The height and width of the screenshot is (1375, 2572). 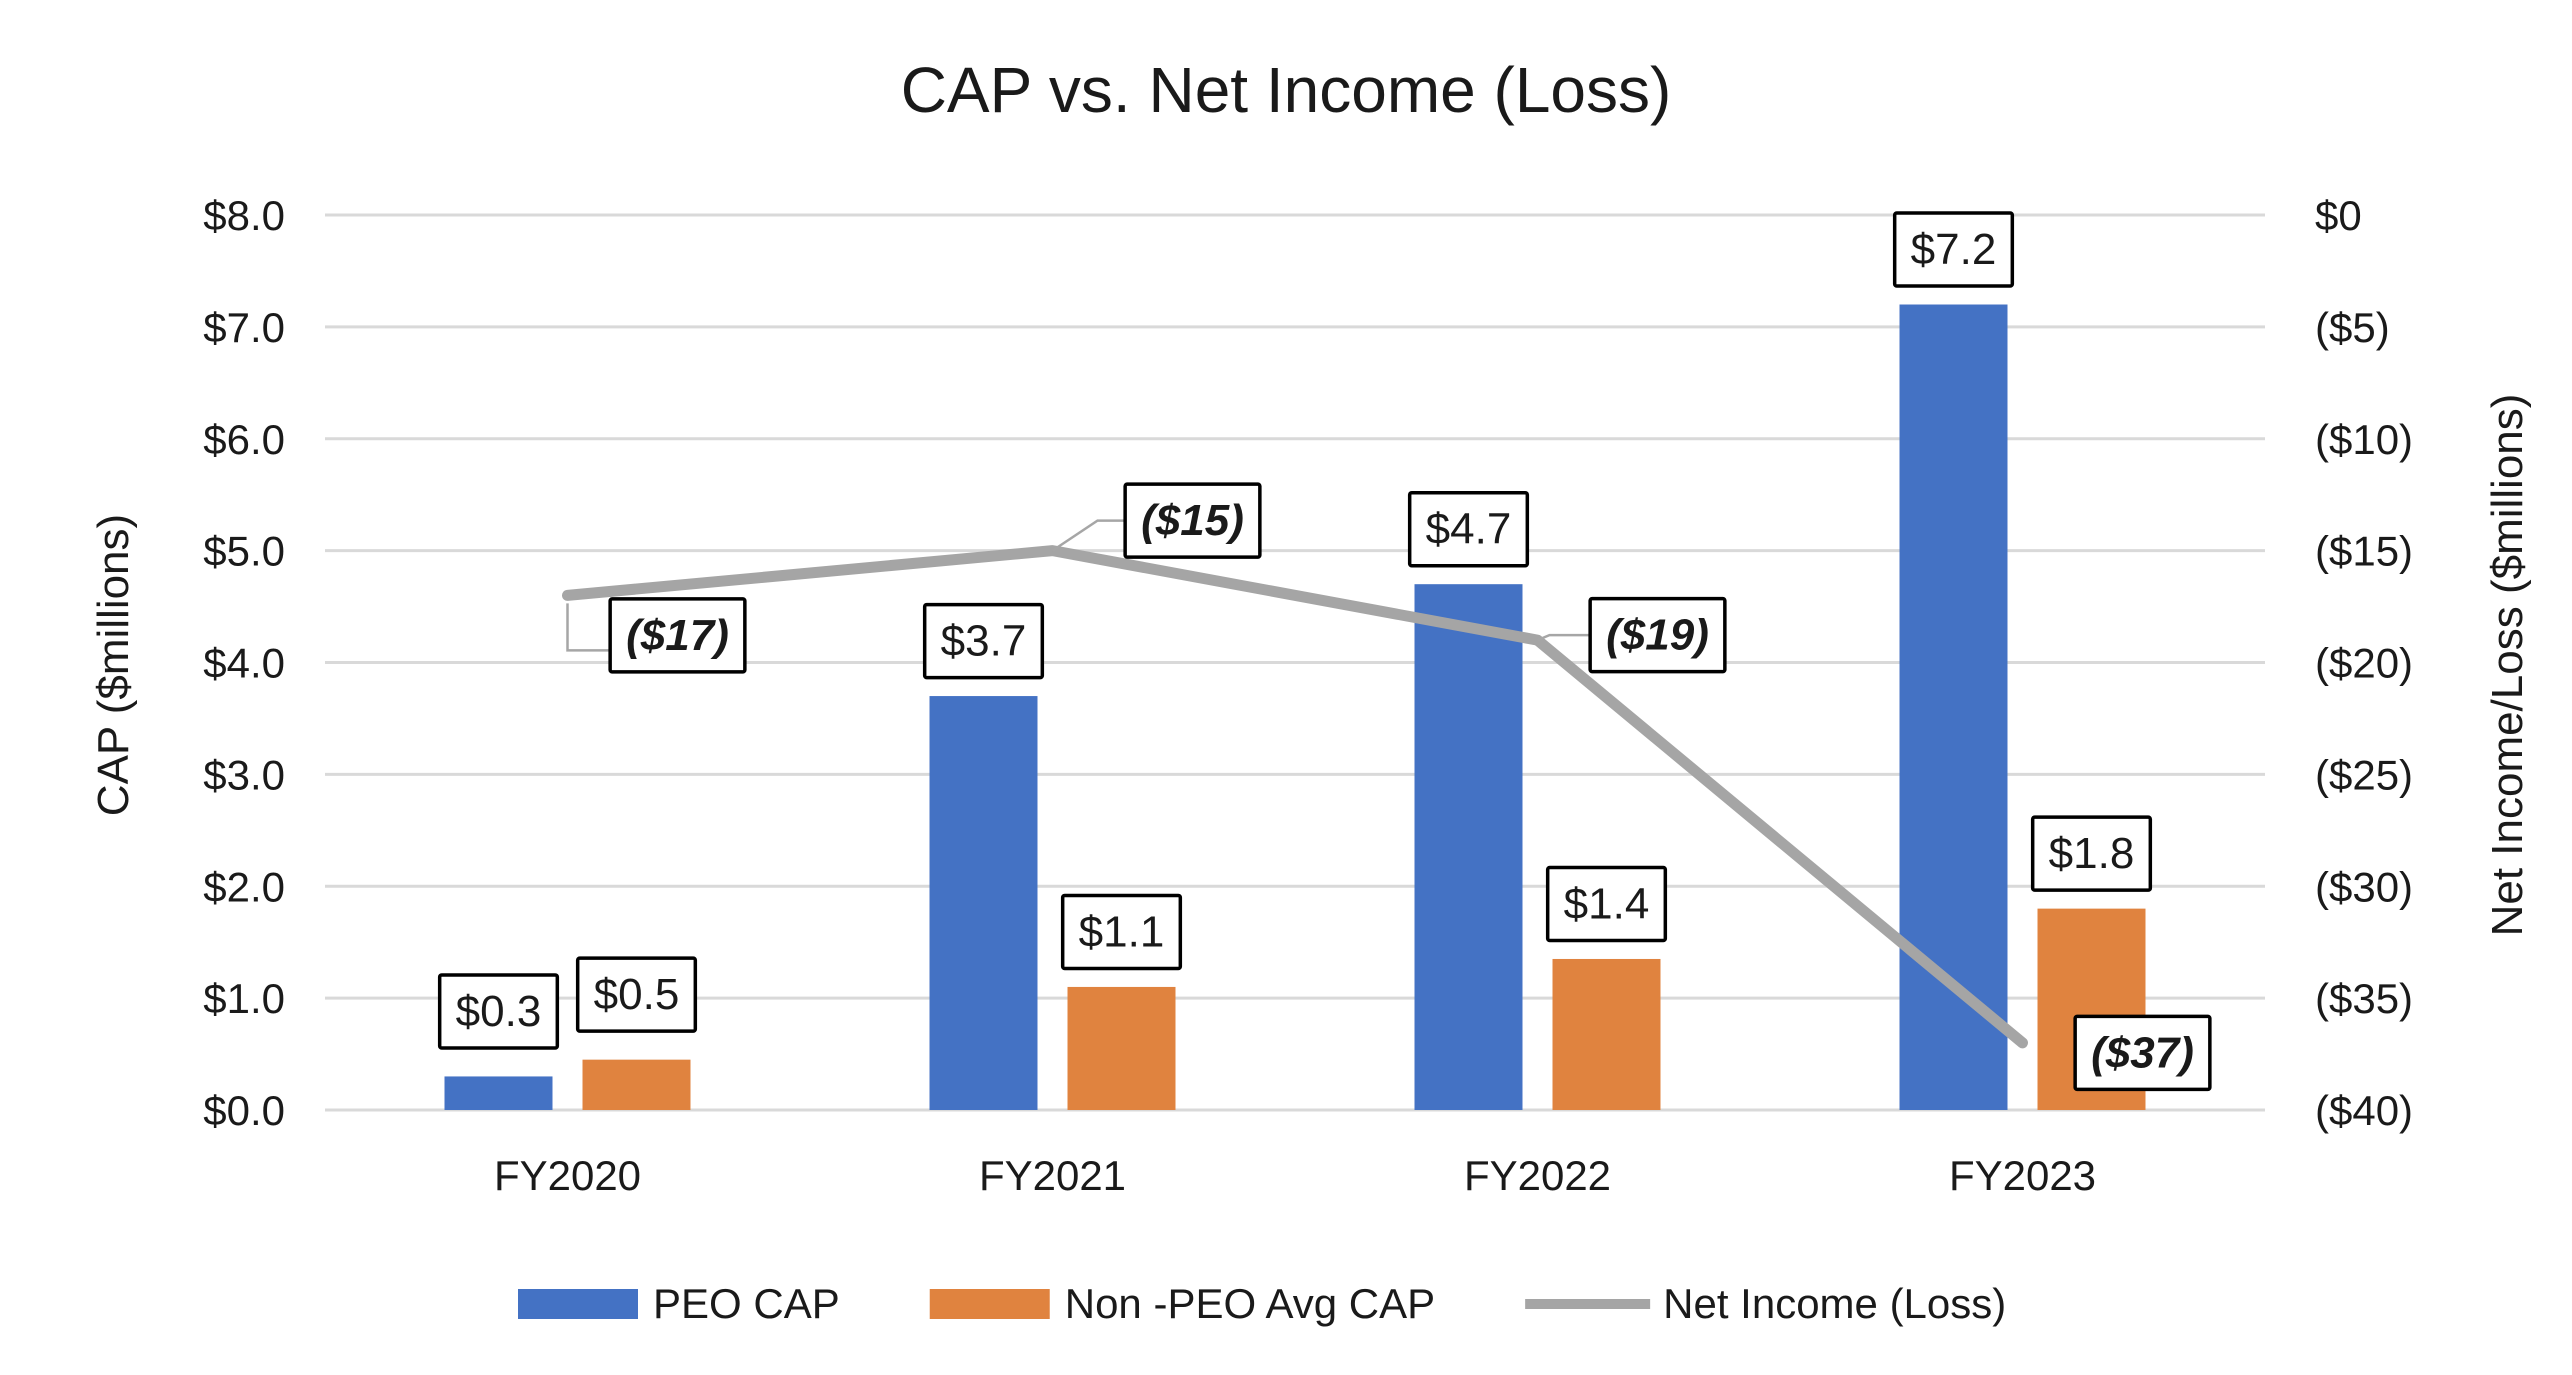 I want to click on net-income-label-text: ($19), so click(x=1657, y=635).